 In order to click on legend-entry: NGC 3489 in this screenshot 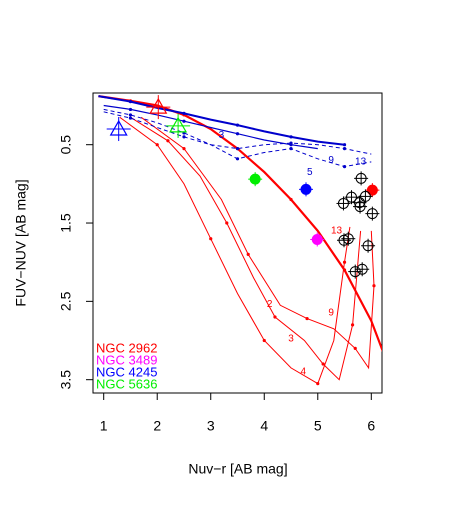, I will do `click(126, 359)`.